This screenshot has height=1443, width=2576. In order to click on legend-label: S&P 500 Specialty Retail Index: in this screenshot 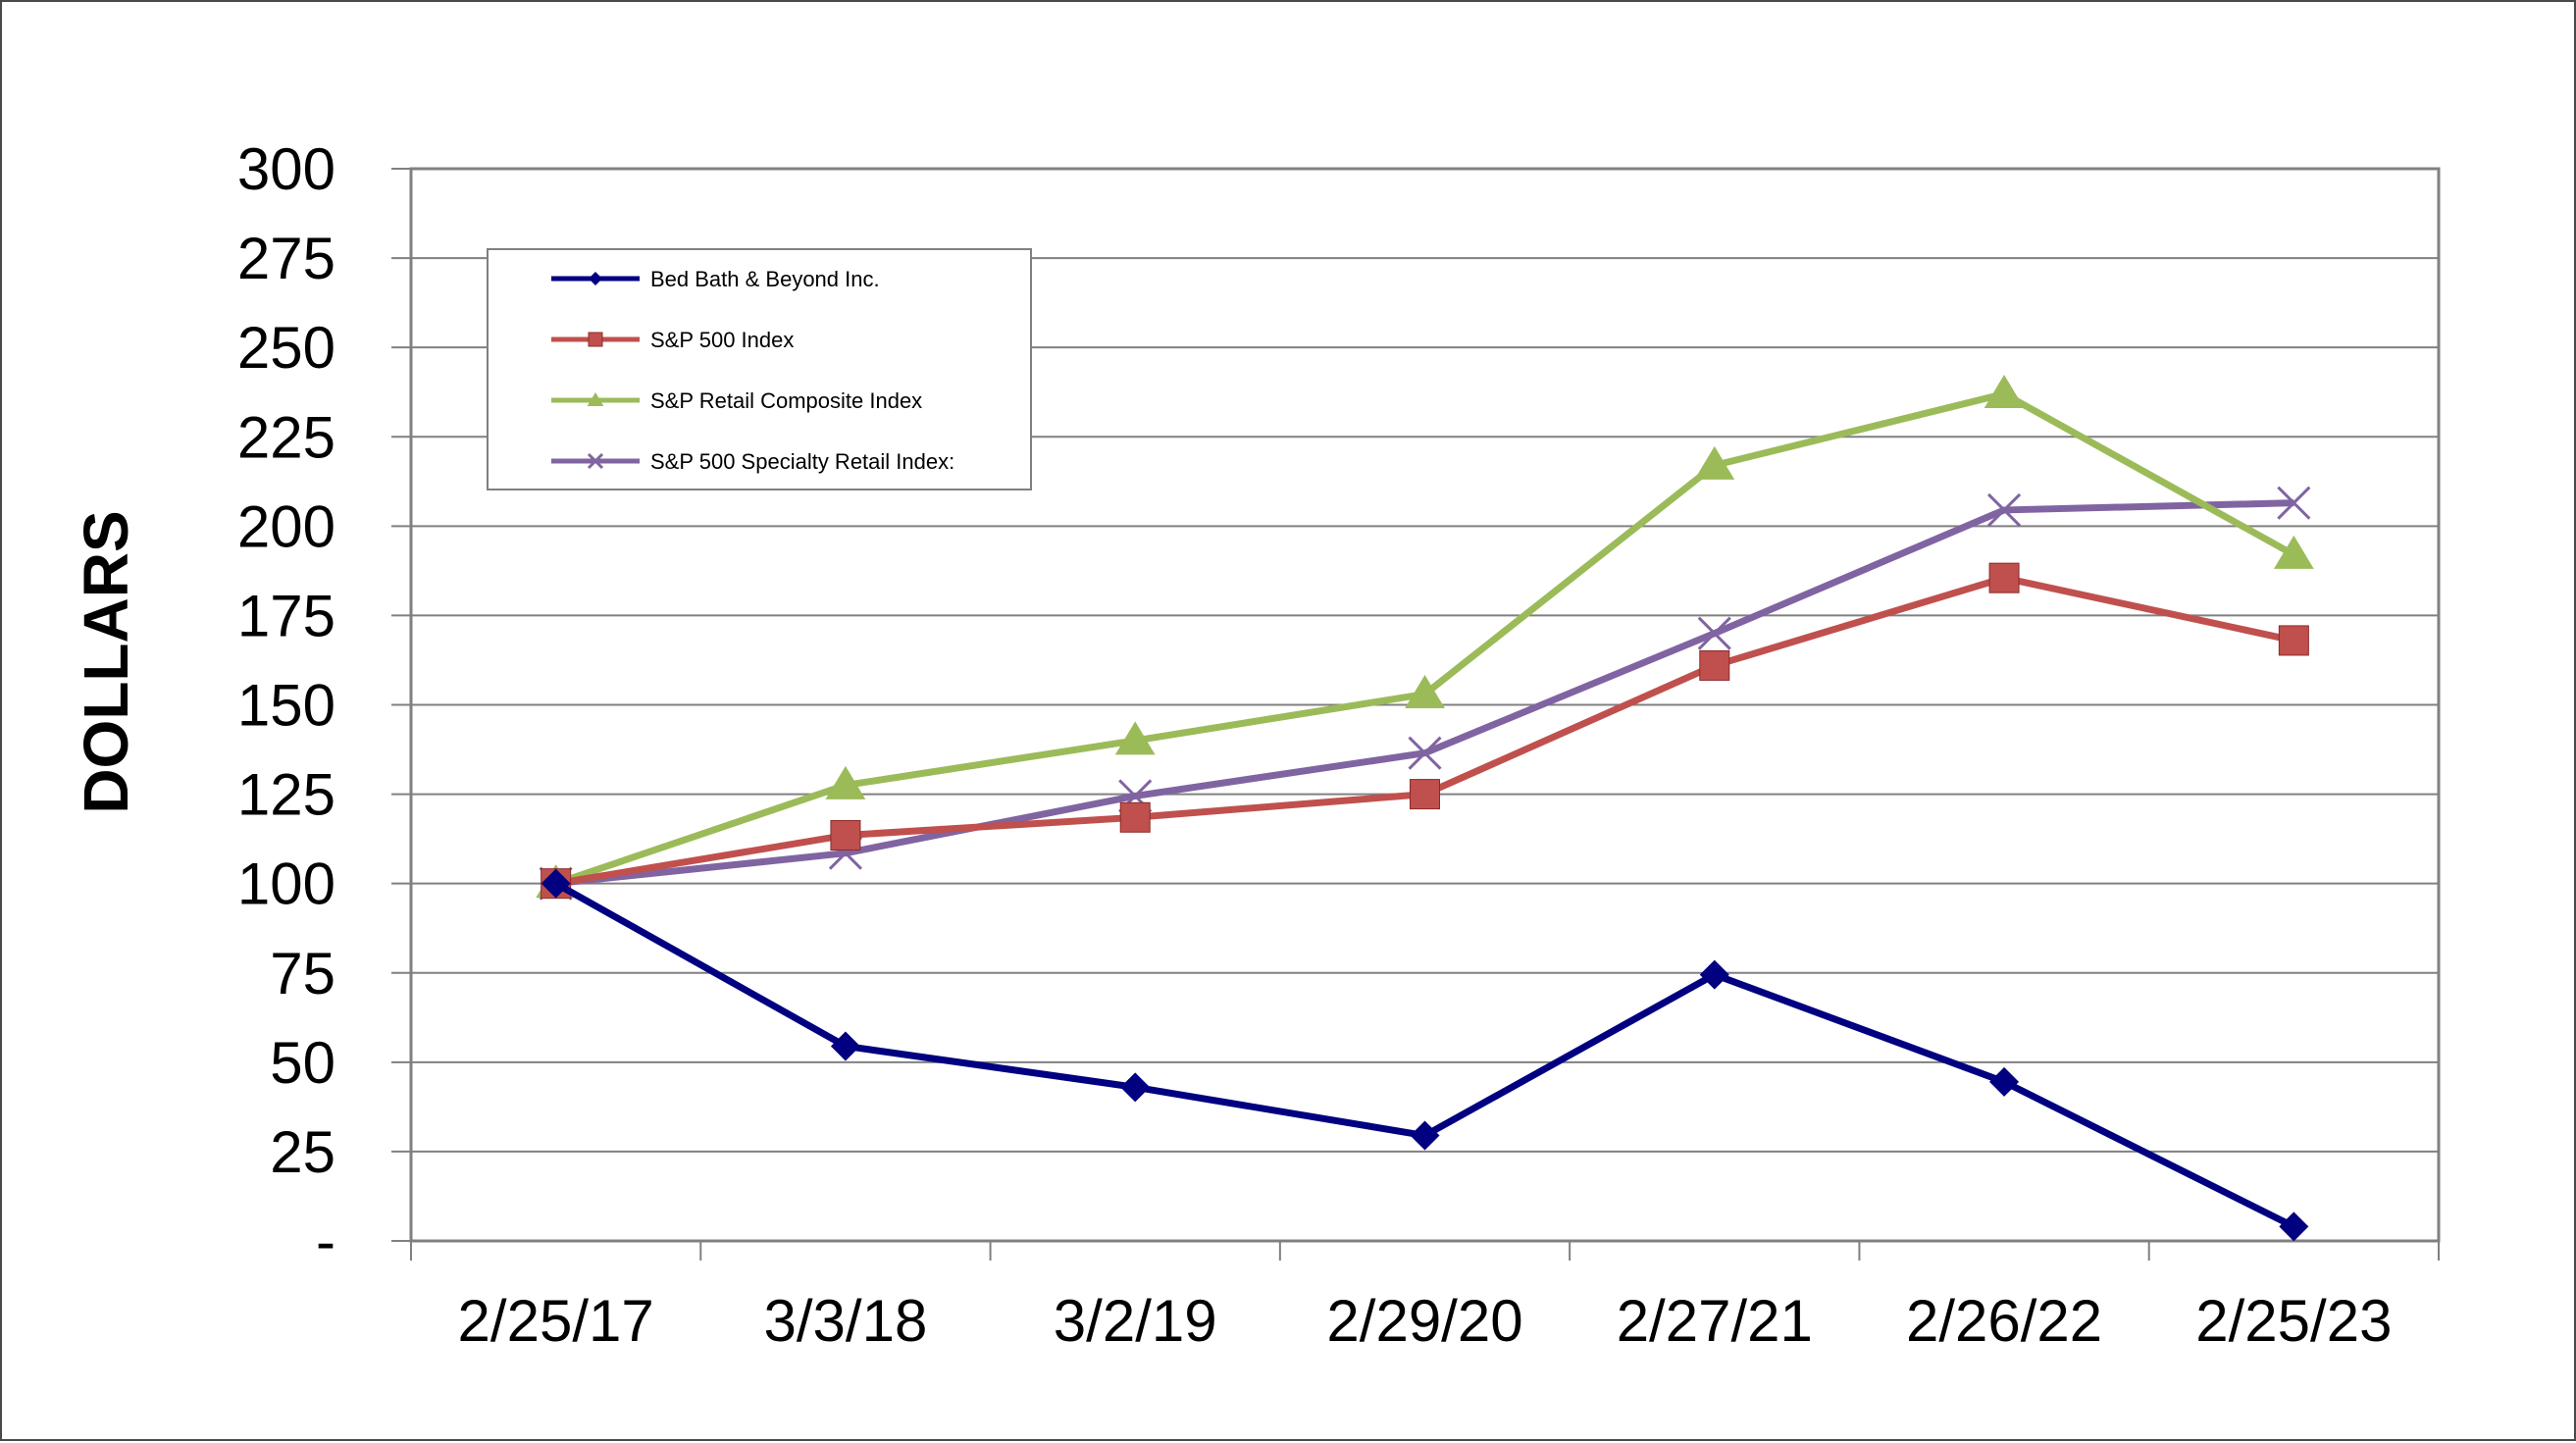, I will do `click(802, 461)`.